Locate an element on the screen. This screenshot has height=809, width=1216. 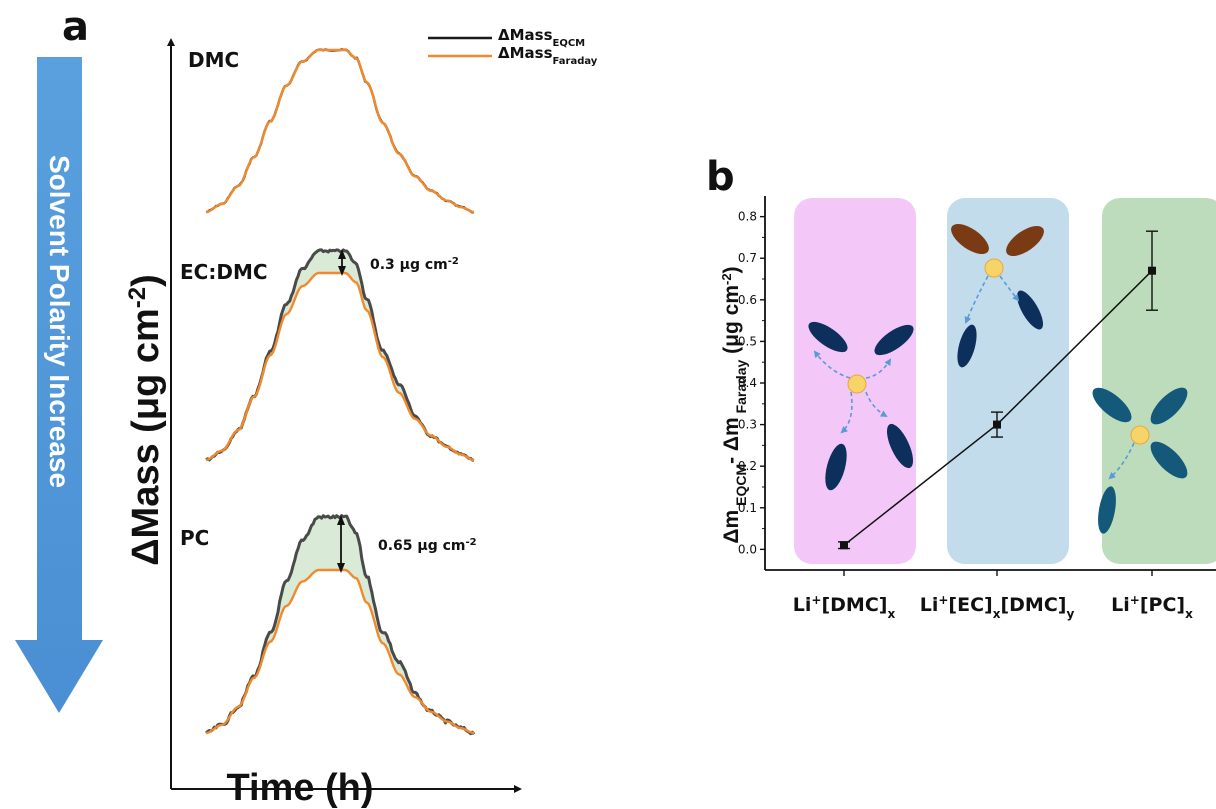
subplot-label: PC is located at coordinates (194, 538).